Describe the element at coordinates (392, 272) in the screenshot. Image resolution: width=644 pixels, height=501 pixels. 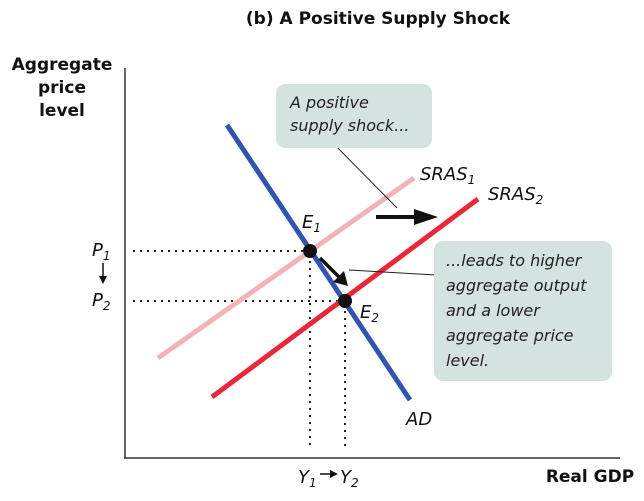
I see `right-callout-pointer` at that location.